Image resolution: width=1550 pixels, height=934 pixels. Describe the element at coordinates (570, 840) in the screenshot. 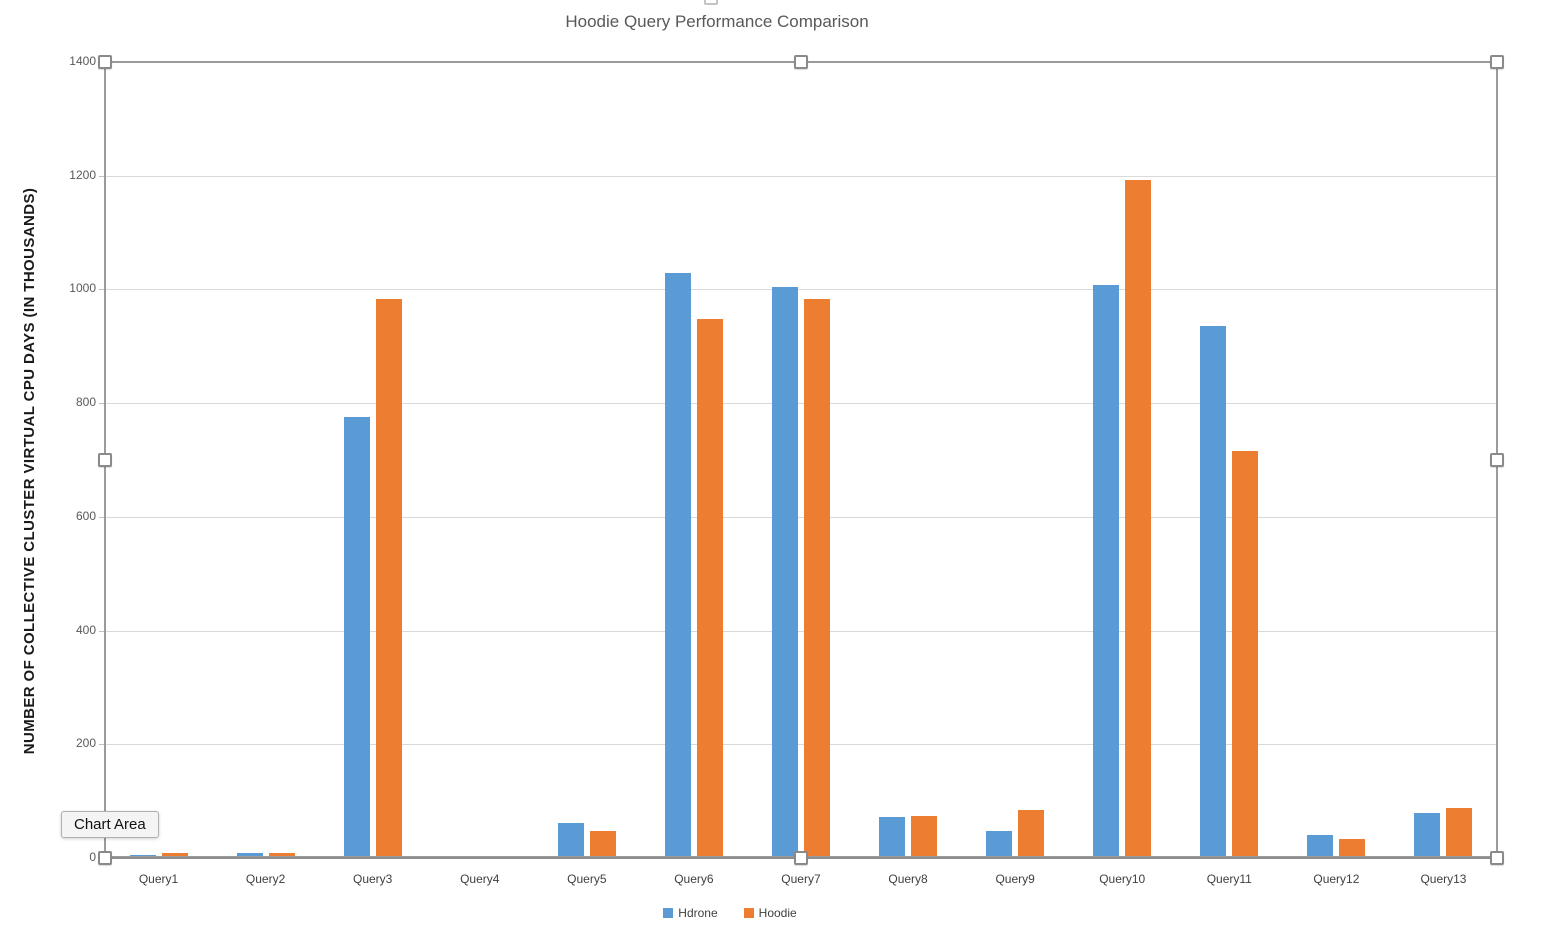

I see `bar-hdrone-query5` at that location.